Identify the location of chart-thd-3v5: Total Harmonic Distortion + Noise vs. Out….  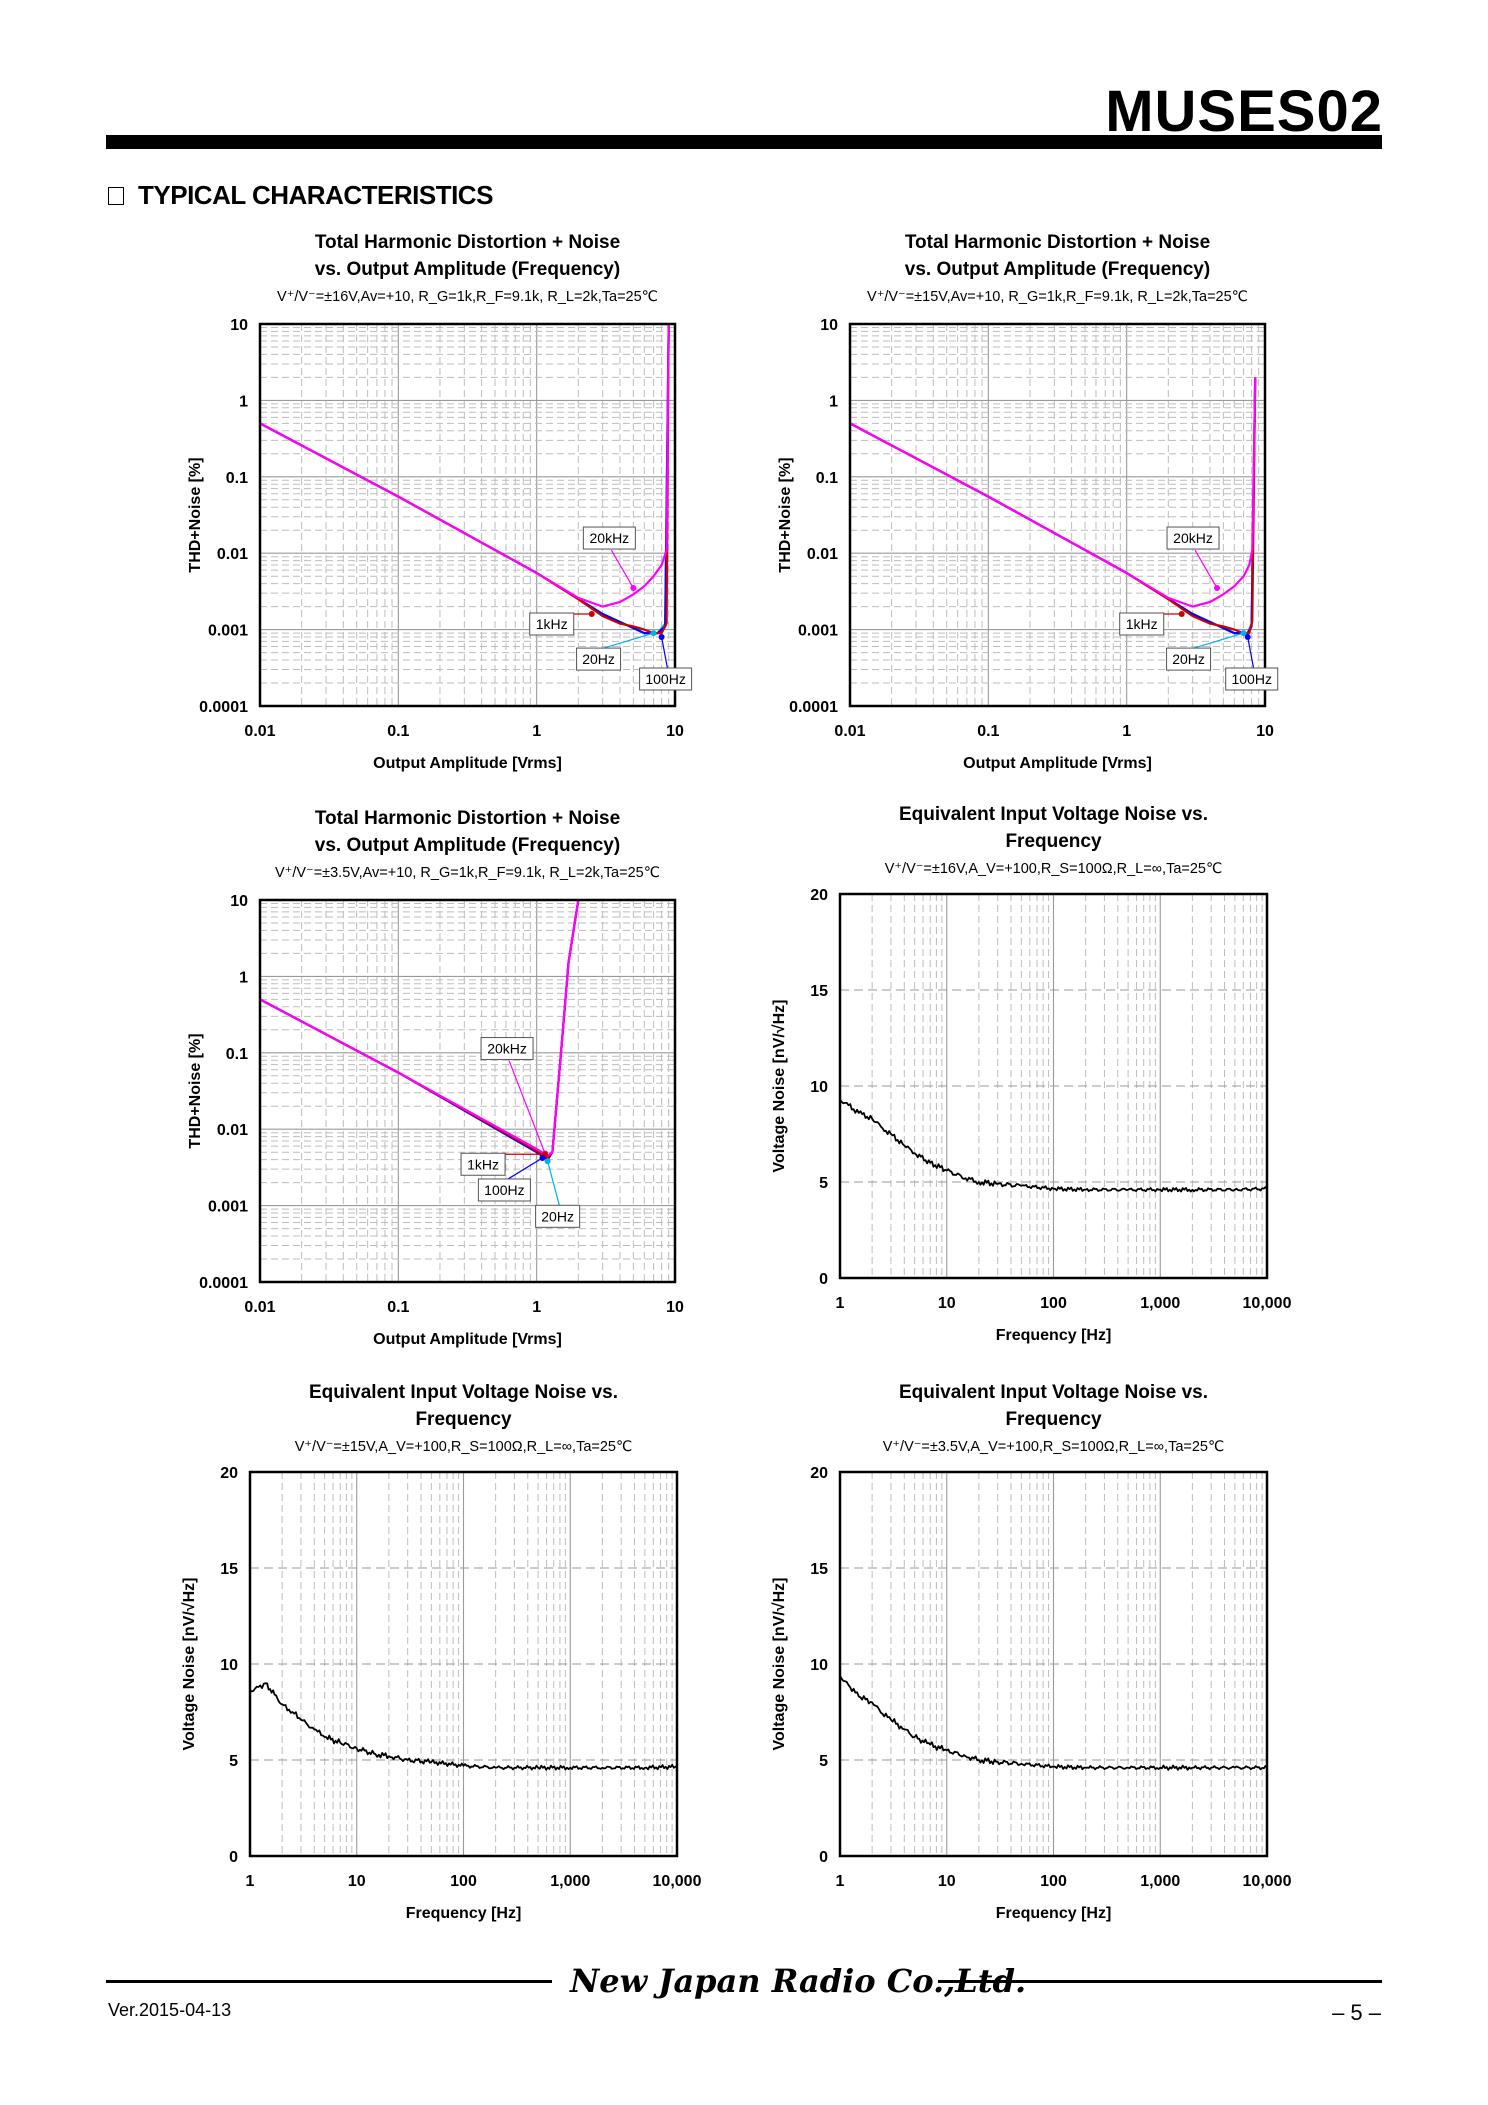
(435, 1078).